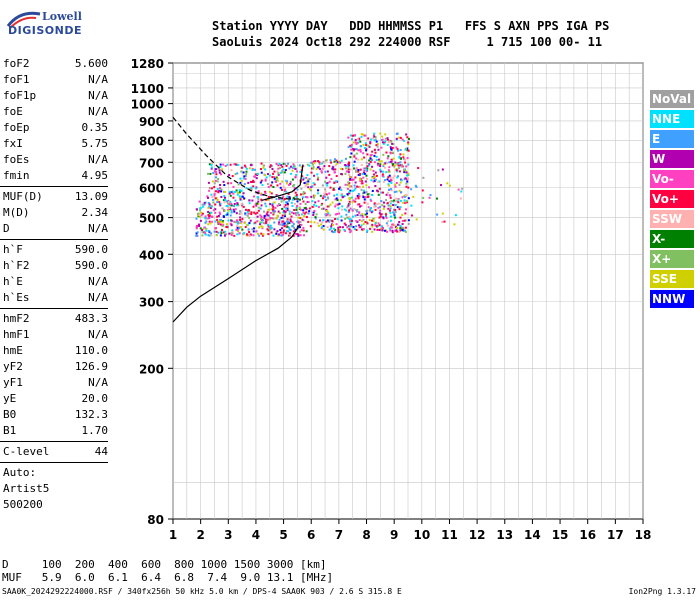 This screenshot has width=700, height=600. What do you see at coordinates (366, 535) in the screenshot?
I see `x-tick-label: 8` at bounding box center [366, 535].